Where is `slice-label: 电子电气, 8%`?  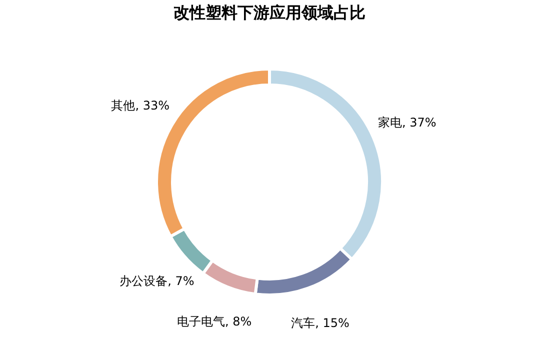
slice-label: 电子电气, 8% is located at coordinates (214, 321).